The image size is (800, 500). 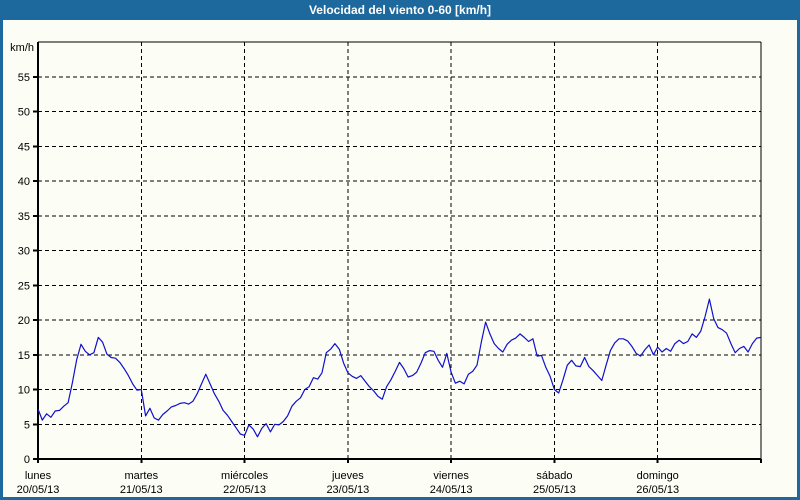 I want to click on y-tick-label: 40, so click(x=24, y=182).